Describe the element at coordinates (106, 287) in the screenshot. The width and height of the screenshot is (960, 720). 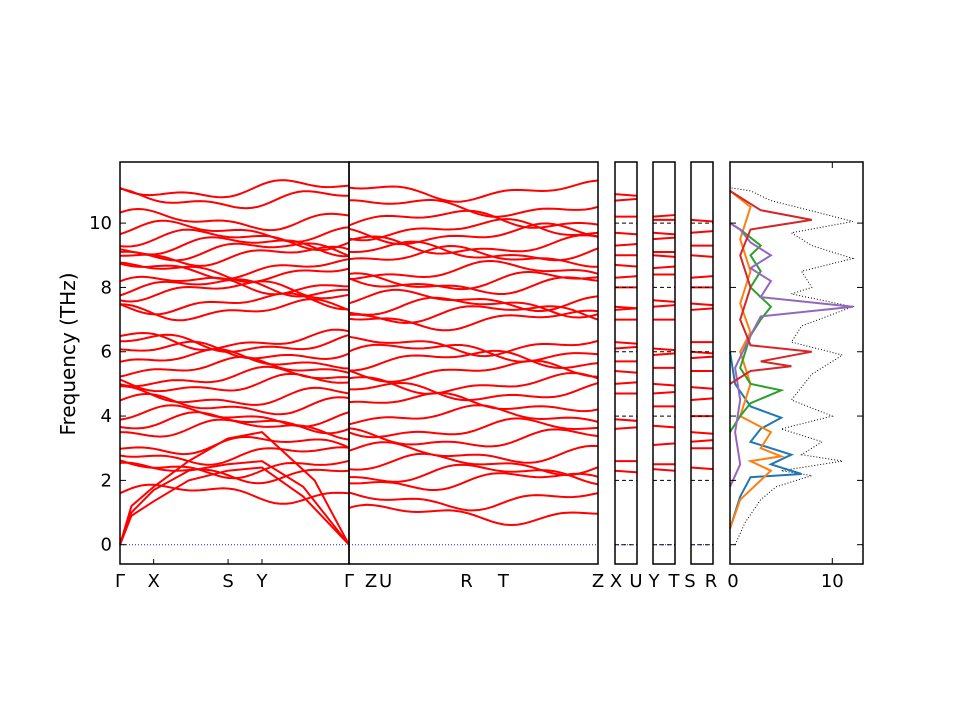
I see `y-tick-label-4: 8` at that location.